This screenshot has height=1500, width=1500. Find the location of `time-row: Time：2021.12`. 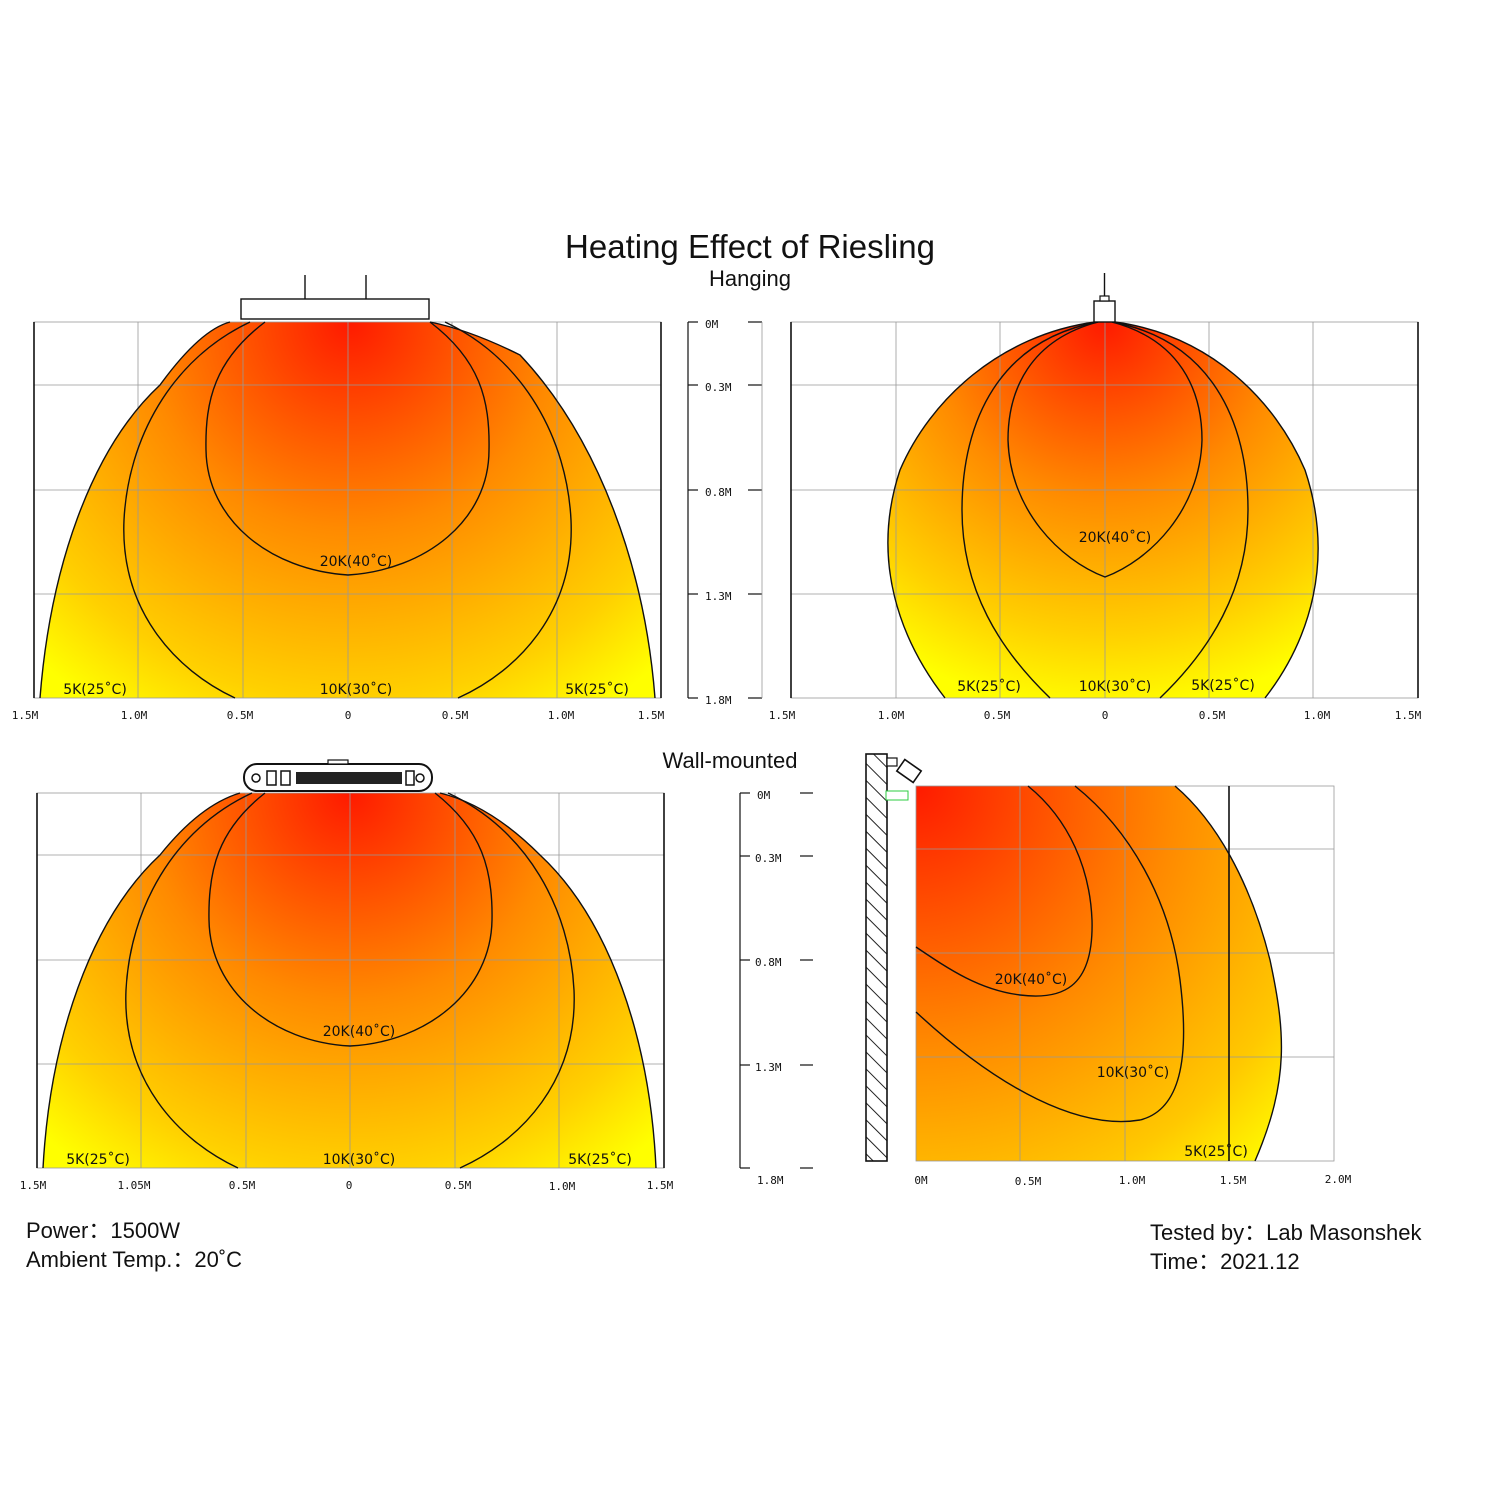

time-row: Time：2021.12 is located at coordinates (1286, 1261).